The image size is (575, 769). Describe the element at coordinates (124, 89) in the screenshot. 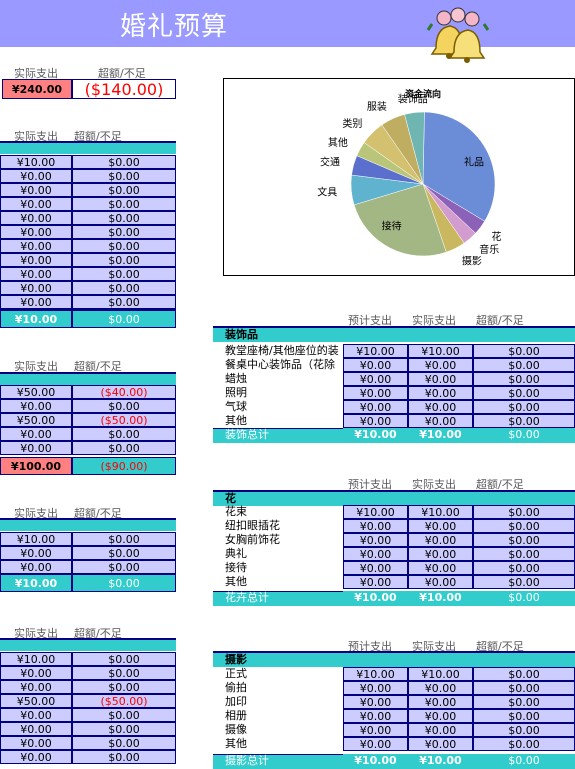

I see `grand-total-diff: ($140.00)` at that location.